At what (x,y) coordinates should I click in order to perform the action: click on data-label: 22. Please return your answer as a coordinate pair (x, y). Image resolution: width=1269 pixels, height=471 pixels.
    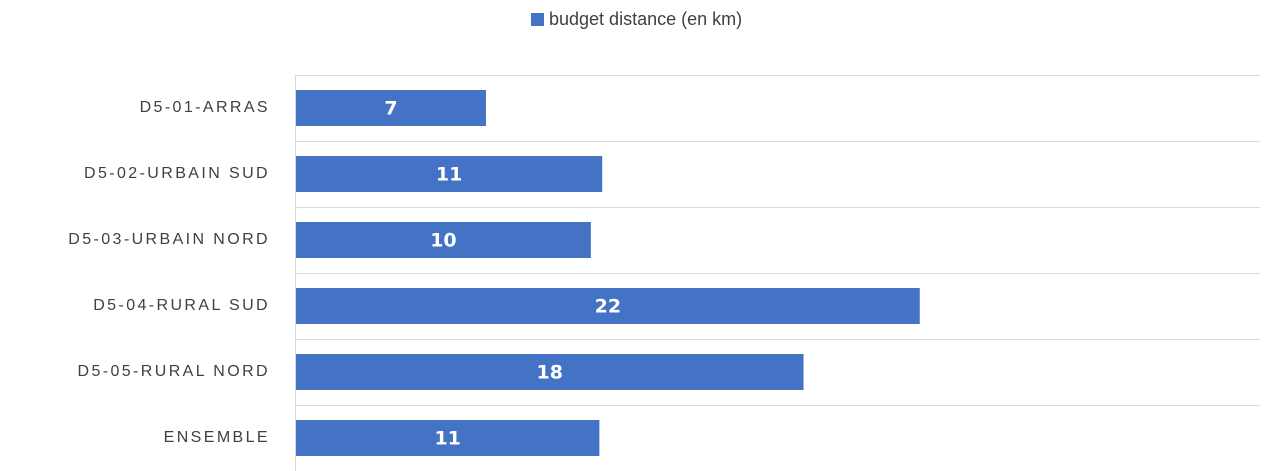
    Looking at the image, I should click on (608, 307).